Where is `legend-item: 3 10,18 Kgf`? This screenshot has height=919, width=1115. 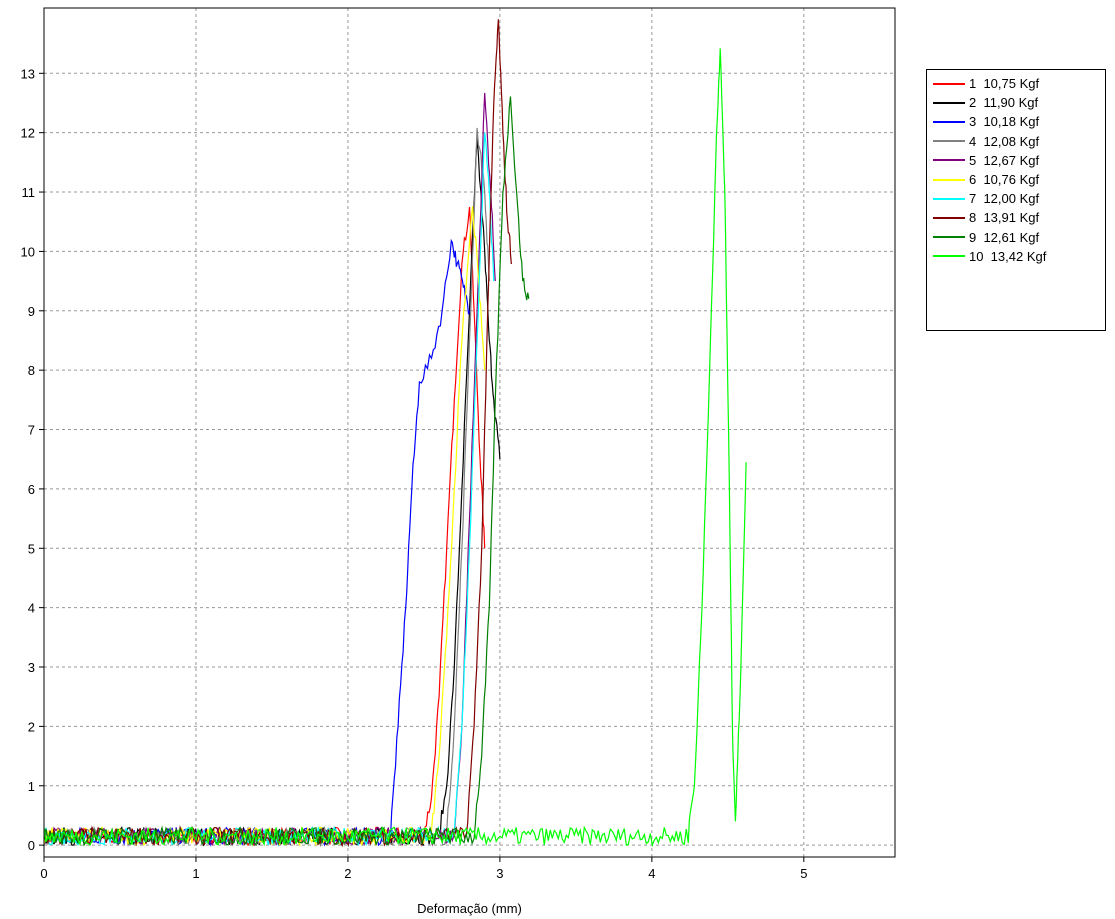 legend-item: 3 10,18 Kgf is located at coordinates (986, 121).